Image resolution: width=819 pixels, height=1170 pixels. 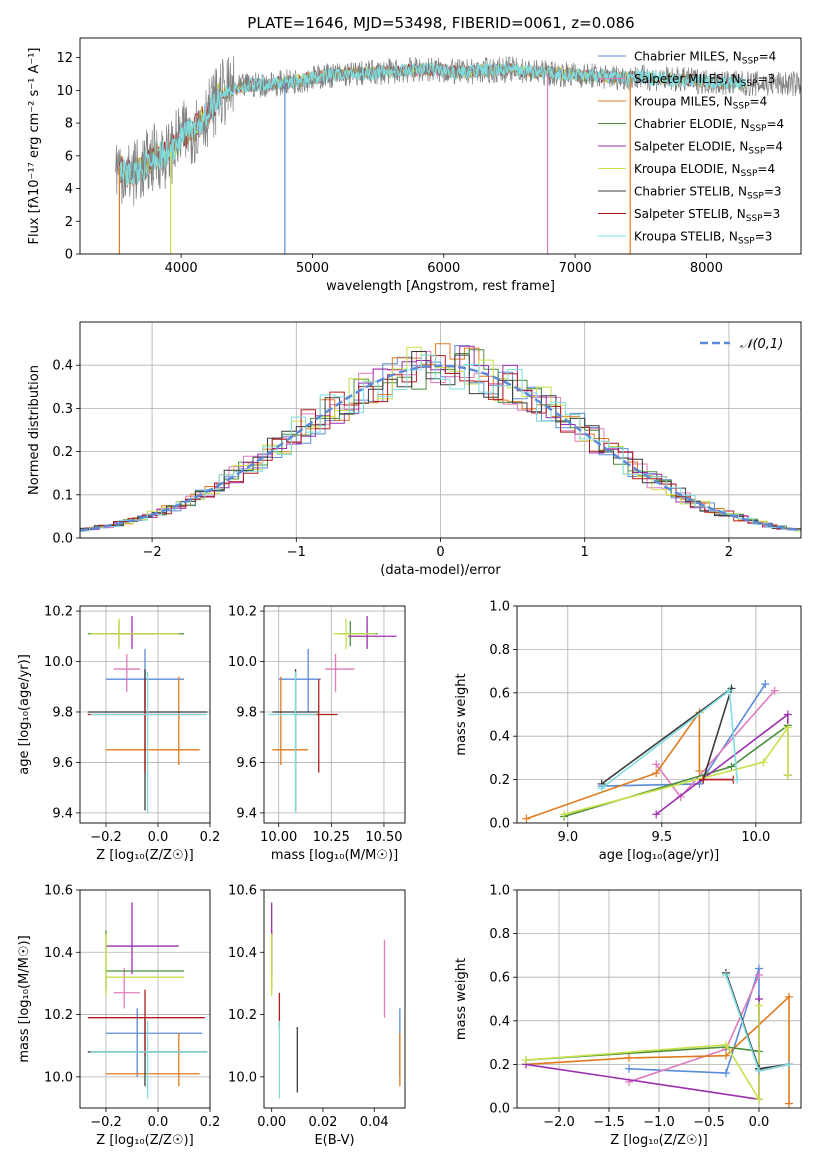 I want to click on x-tick-label: 9.0, so click(x=567, y=837).